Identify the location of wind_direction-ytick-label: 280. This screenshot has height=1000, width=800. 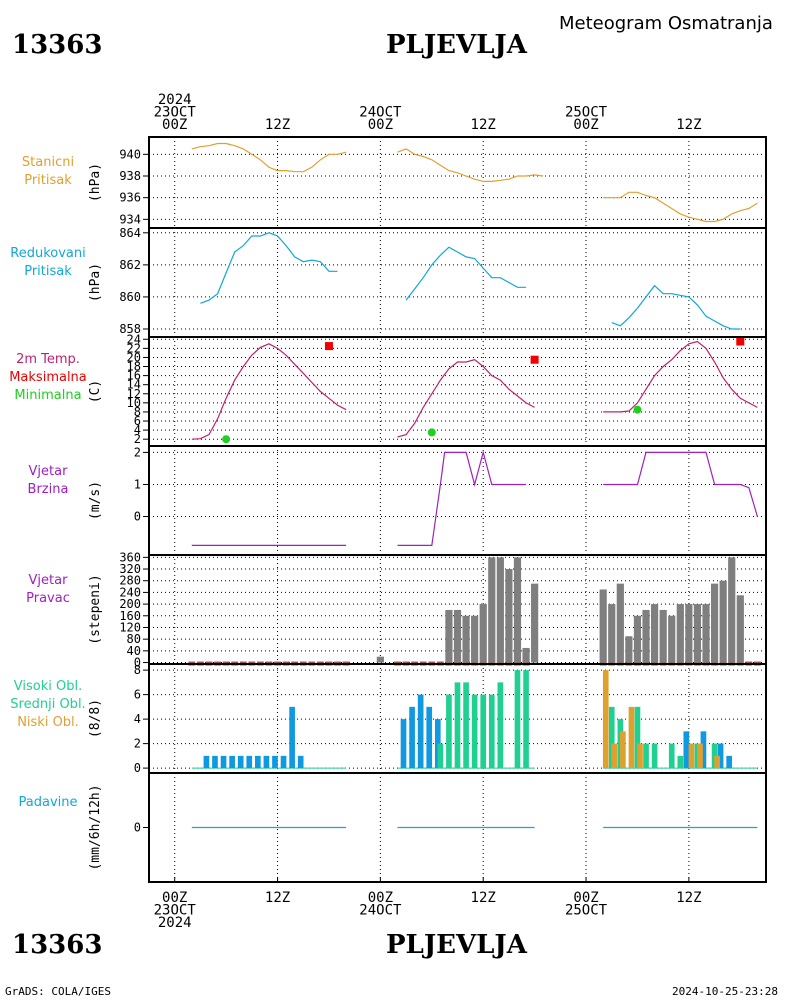
(130, 581).